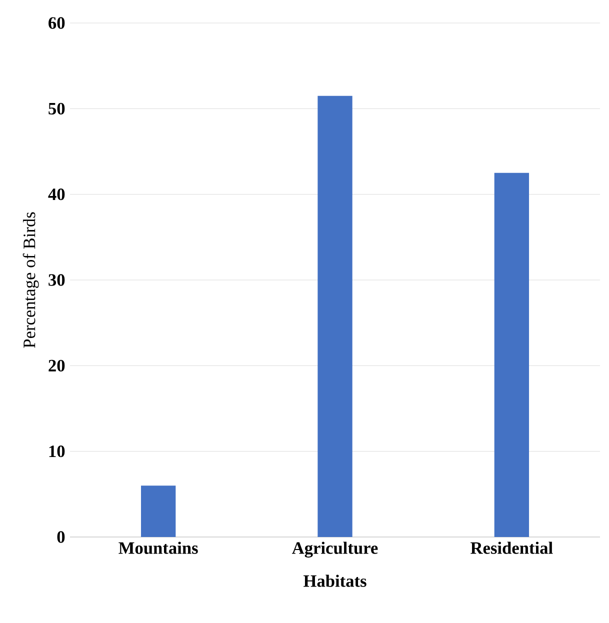 The width and height of the screenshot is (609, 623). Describe the element at coordinates (61, 537) in the screenshot. I see `y-tick-label: 0` at that location.